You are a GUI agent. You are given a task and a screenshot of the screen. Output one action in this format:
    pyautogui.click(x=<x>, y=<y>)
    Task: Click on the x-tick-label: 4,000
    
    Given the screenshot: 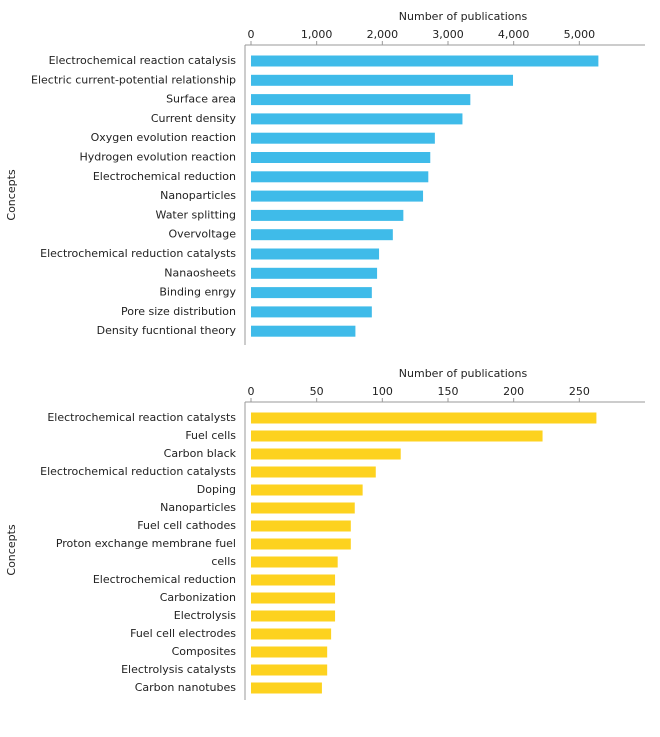 What is the action you would take?
    pyautogui.click(x=514, y=34)
    